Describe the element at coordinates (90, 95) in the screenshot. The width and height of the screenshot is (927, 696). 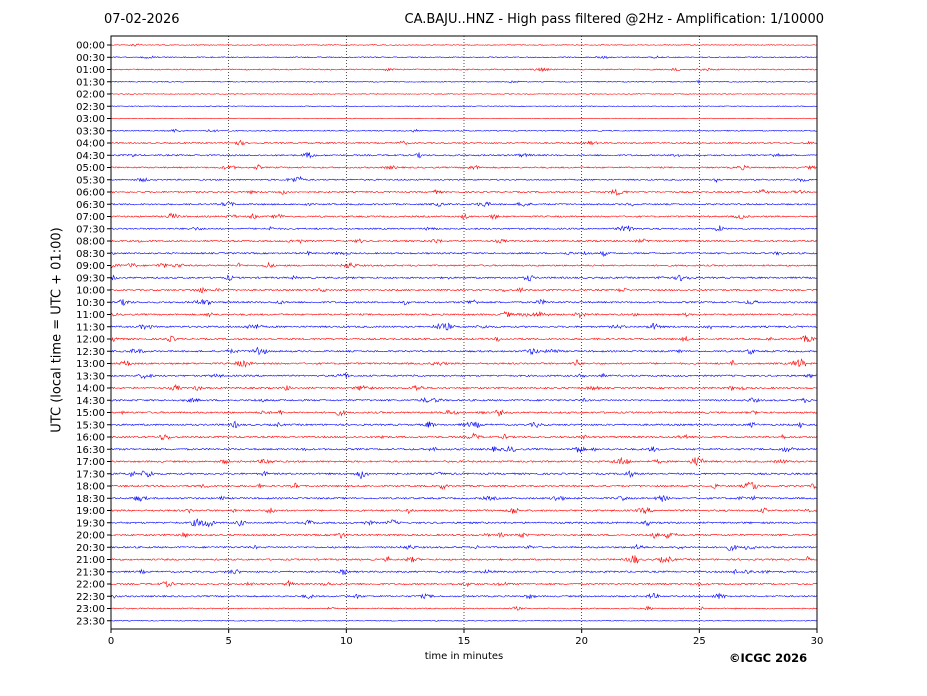
I see `y-tick-label: 02:00` at that location.